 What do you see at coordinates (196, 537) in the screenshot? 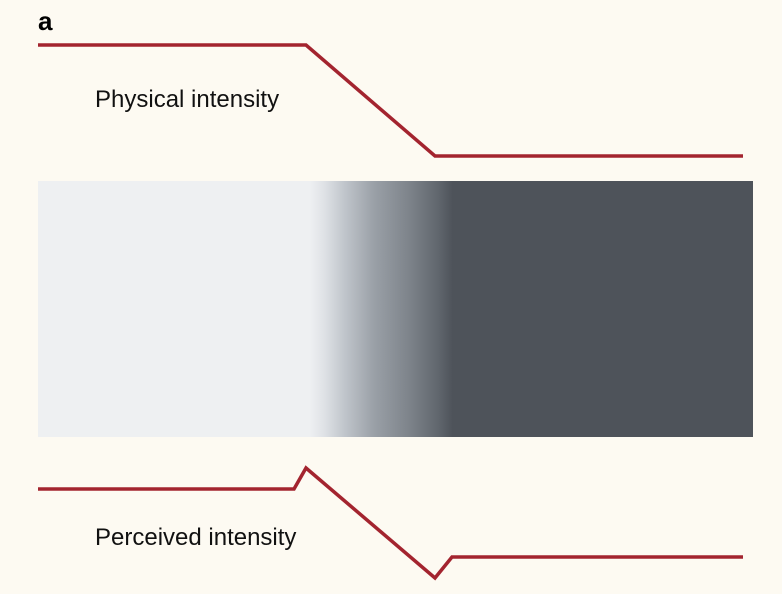
I see `perceived-intensity-label: Perceived intensity` at bounding box center [196, 537].